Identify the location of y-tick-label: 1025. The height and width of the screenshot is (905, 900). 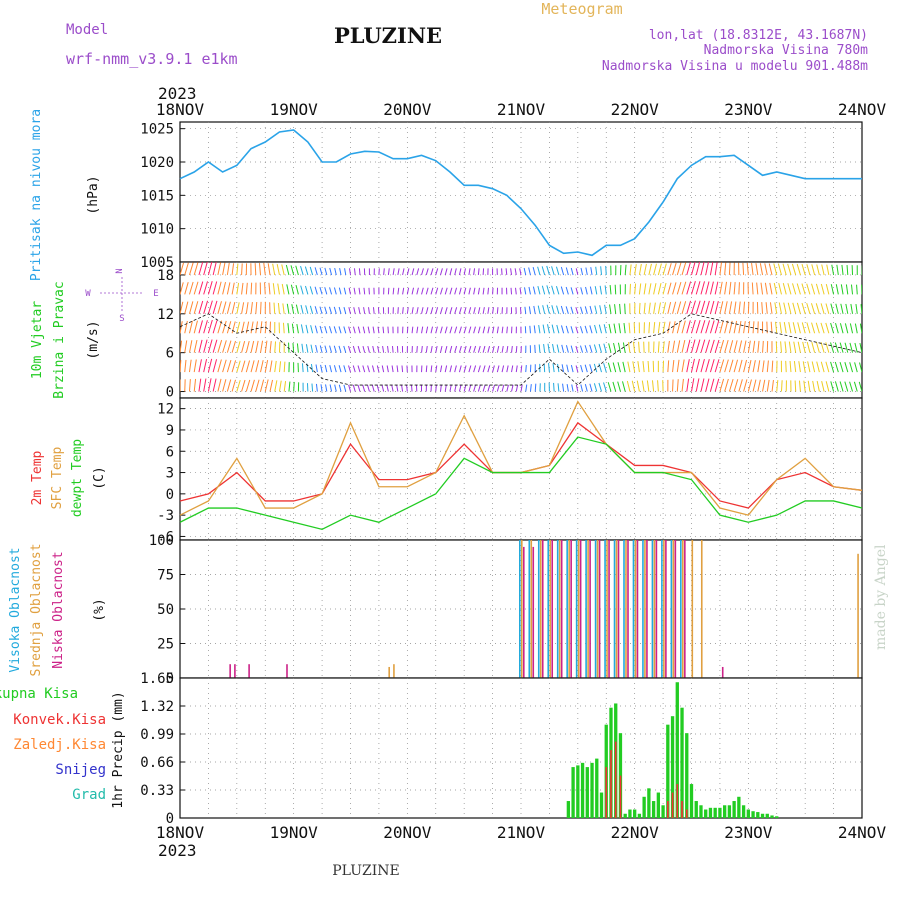
(157, 130).